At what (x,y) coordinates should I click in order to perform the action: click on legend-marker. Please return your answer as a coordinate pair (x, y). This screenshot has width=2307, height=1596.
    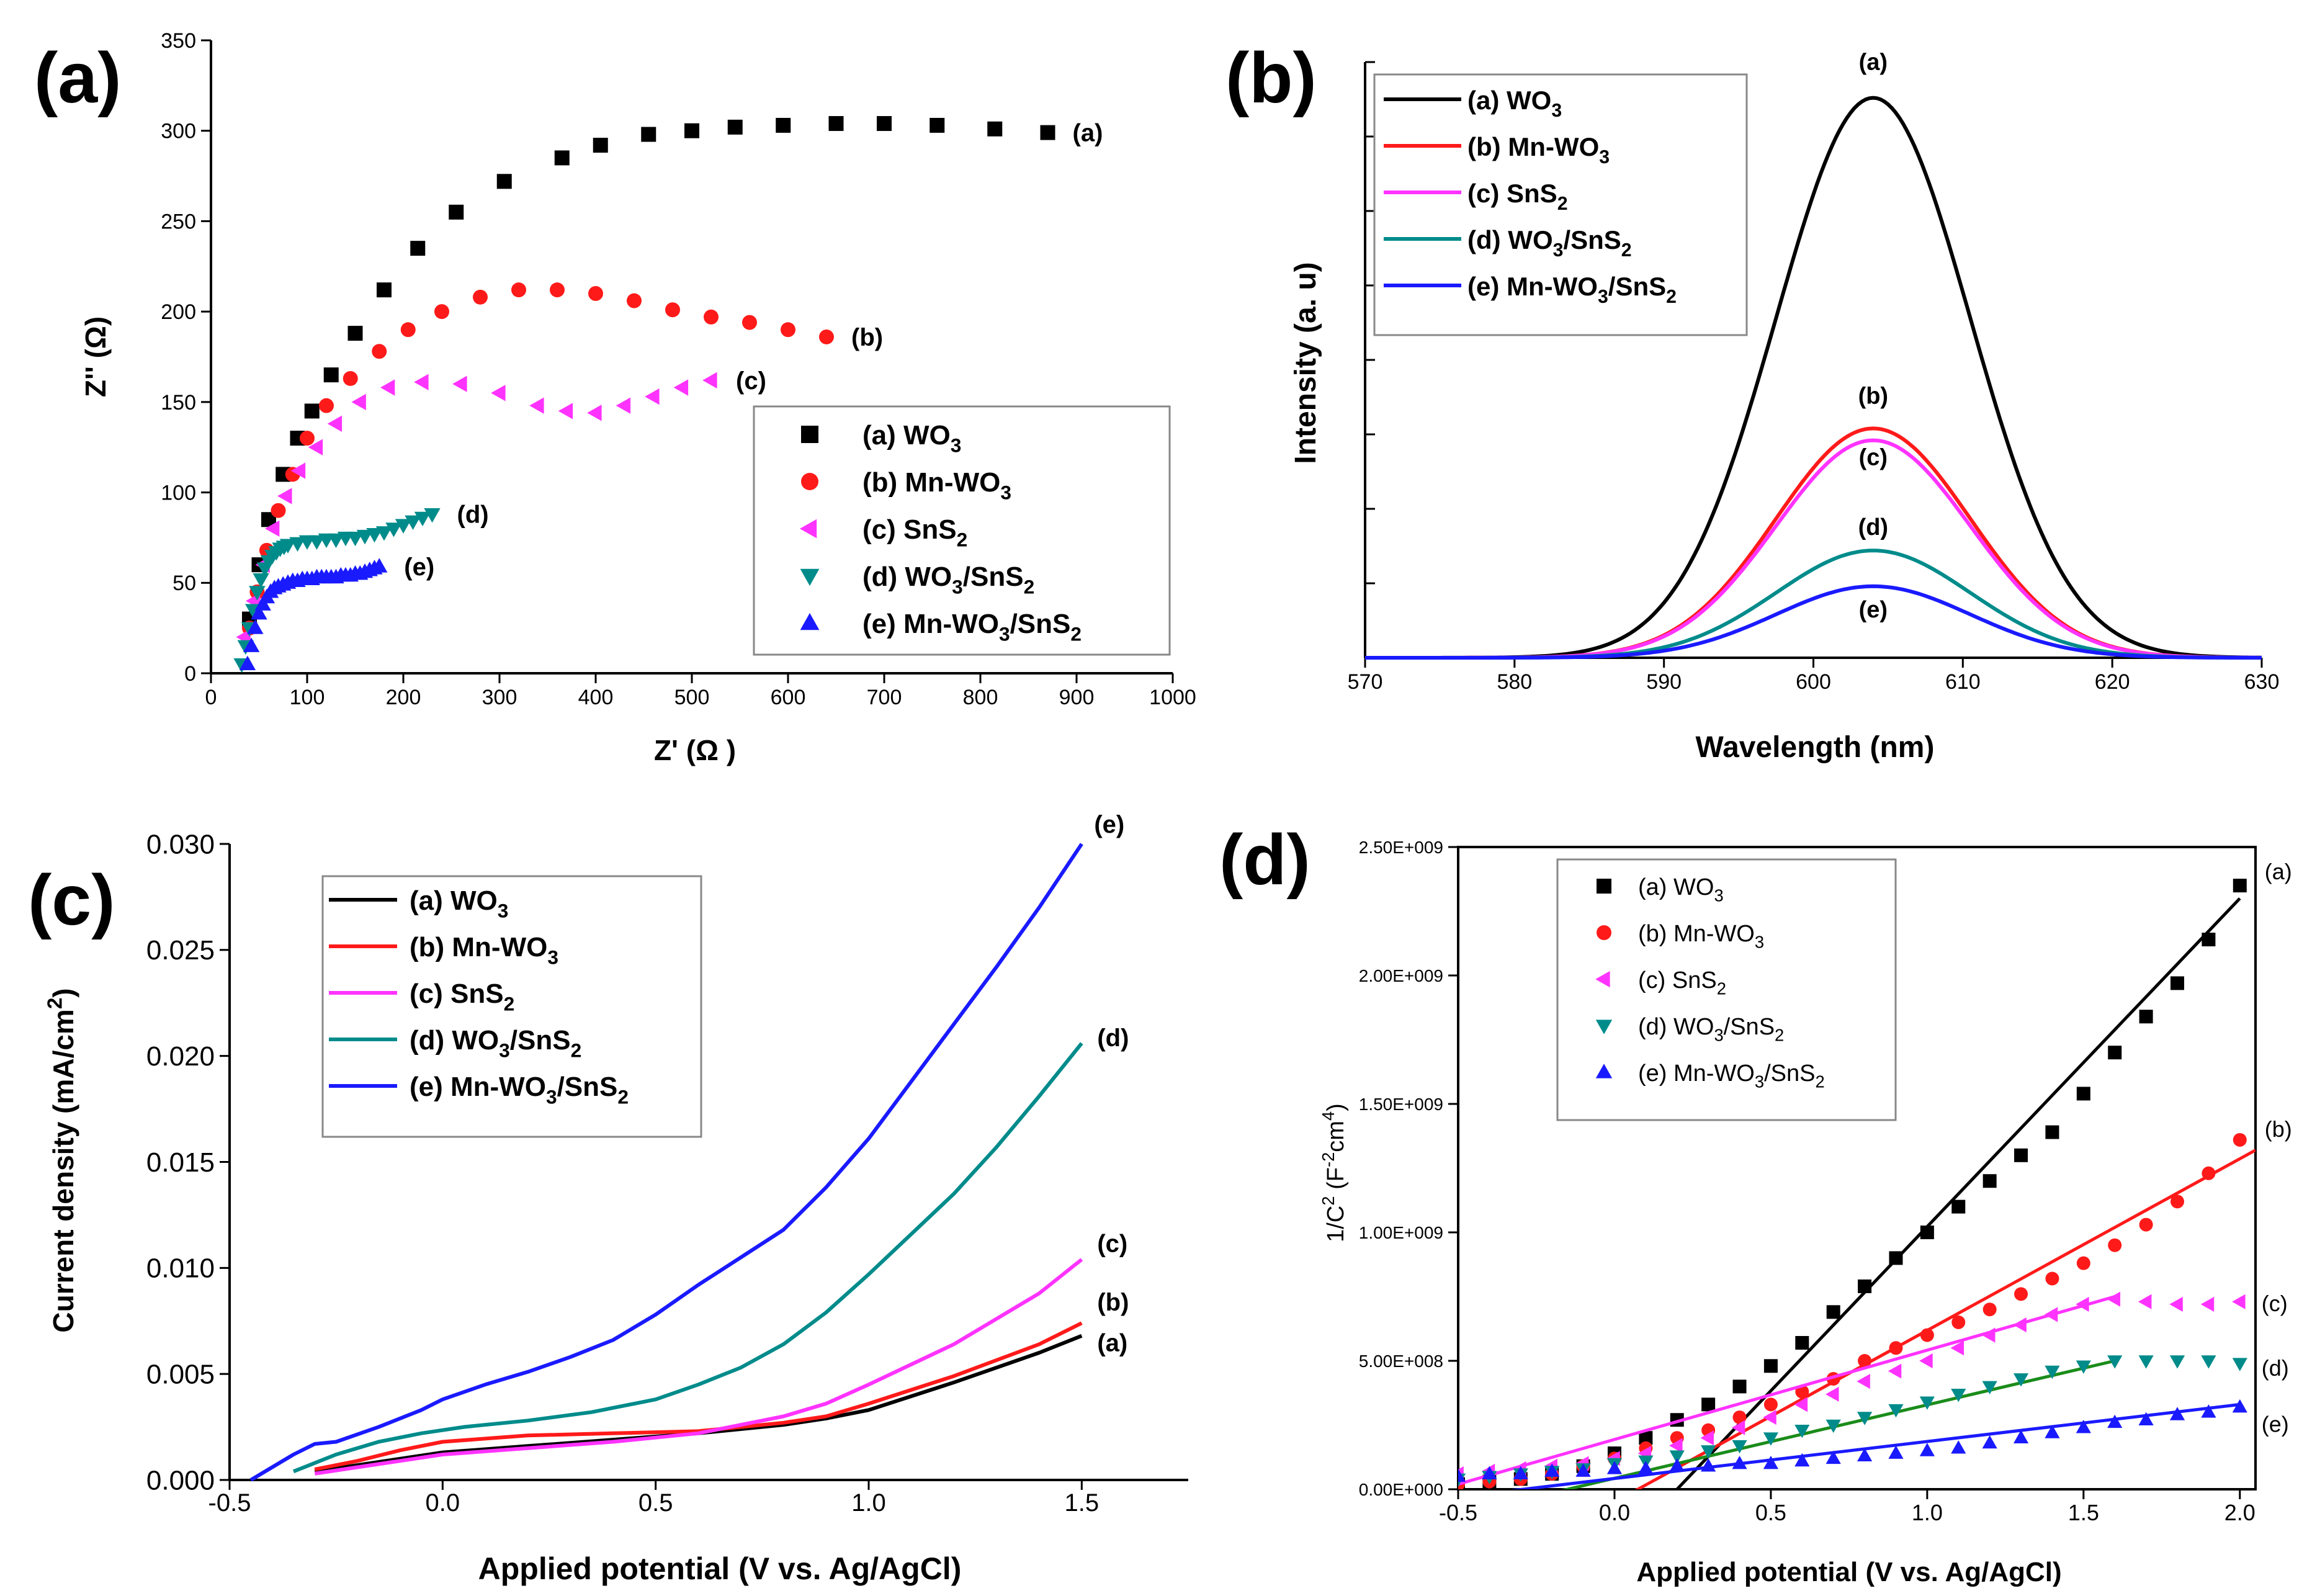
    Looking at the image, I should click on (810, 621).